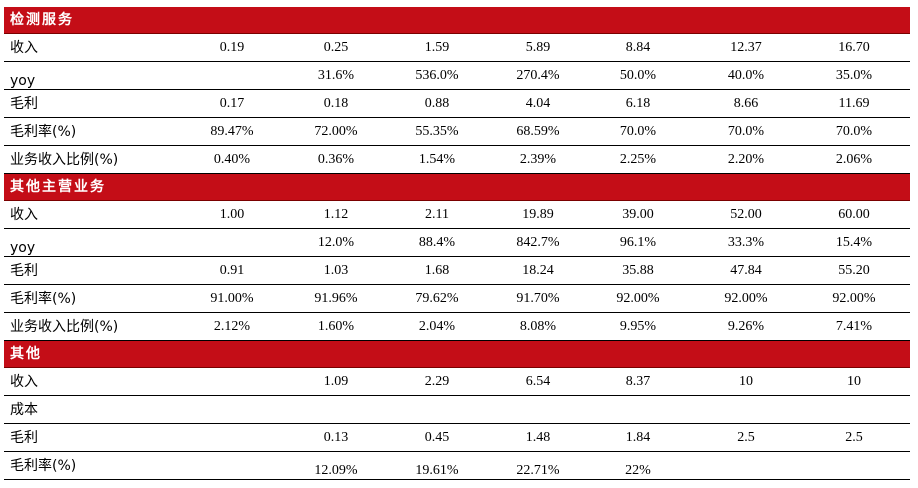 The width and height of the screenshot is (918, 488). I want to click on table-cell: 8.84, so click(638, 47).